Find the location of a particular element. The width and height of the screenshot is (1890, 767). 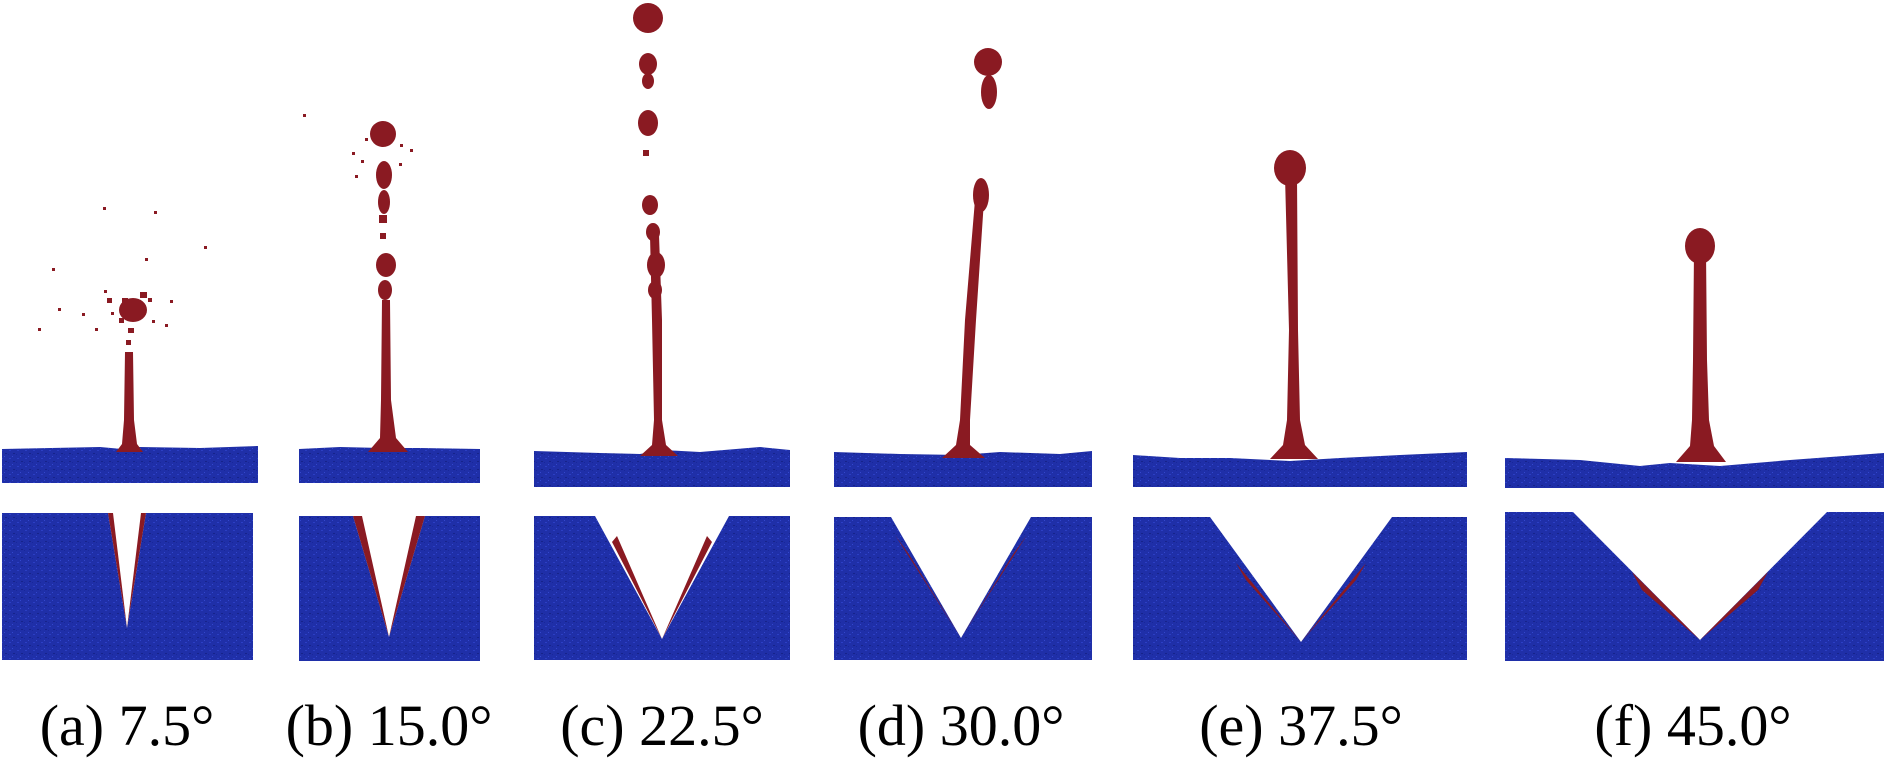

panel-d-caption: (d) 30.0° is located at coordinates (961, 725).